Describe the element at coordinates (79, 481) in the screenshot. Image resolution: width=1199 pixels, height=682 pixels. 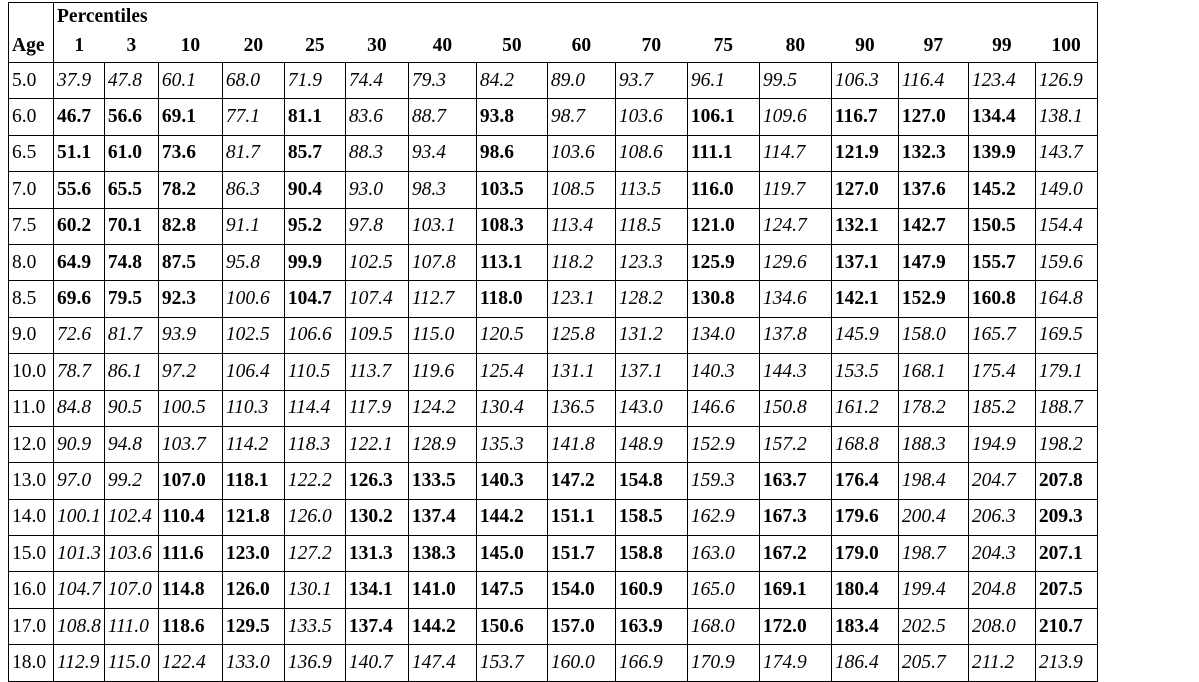
I see `value-cell: 97.0` at that location.